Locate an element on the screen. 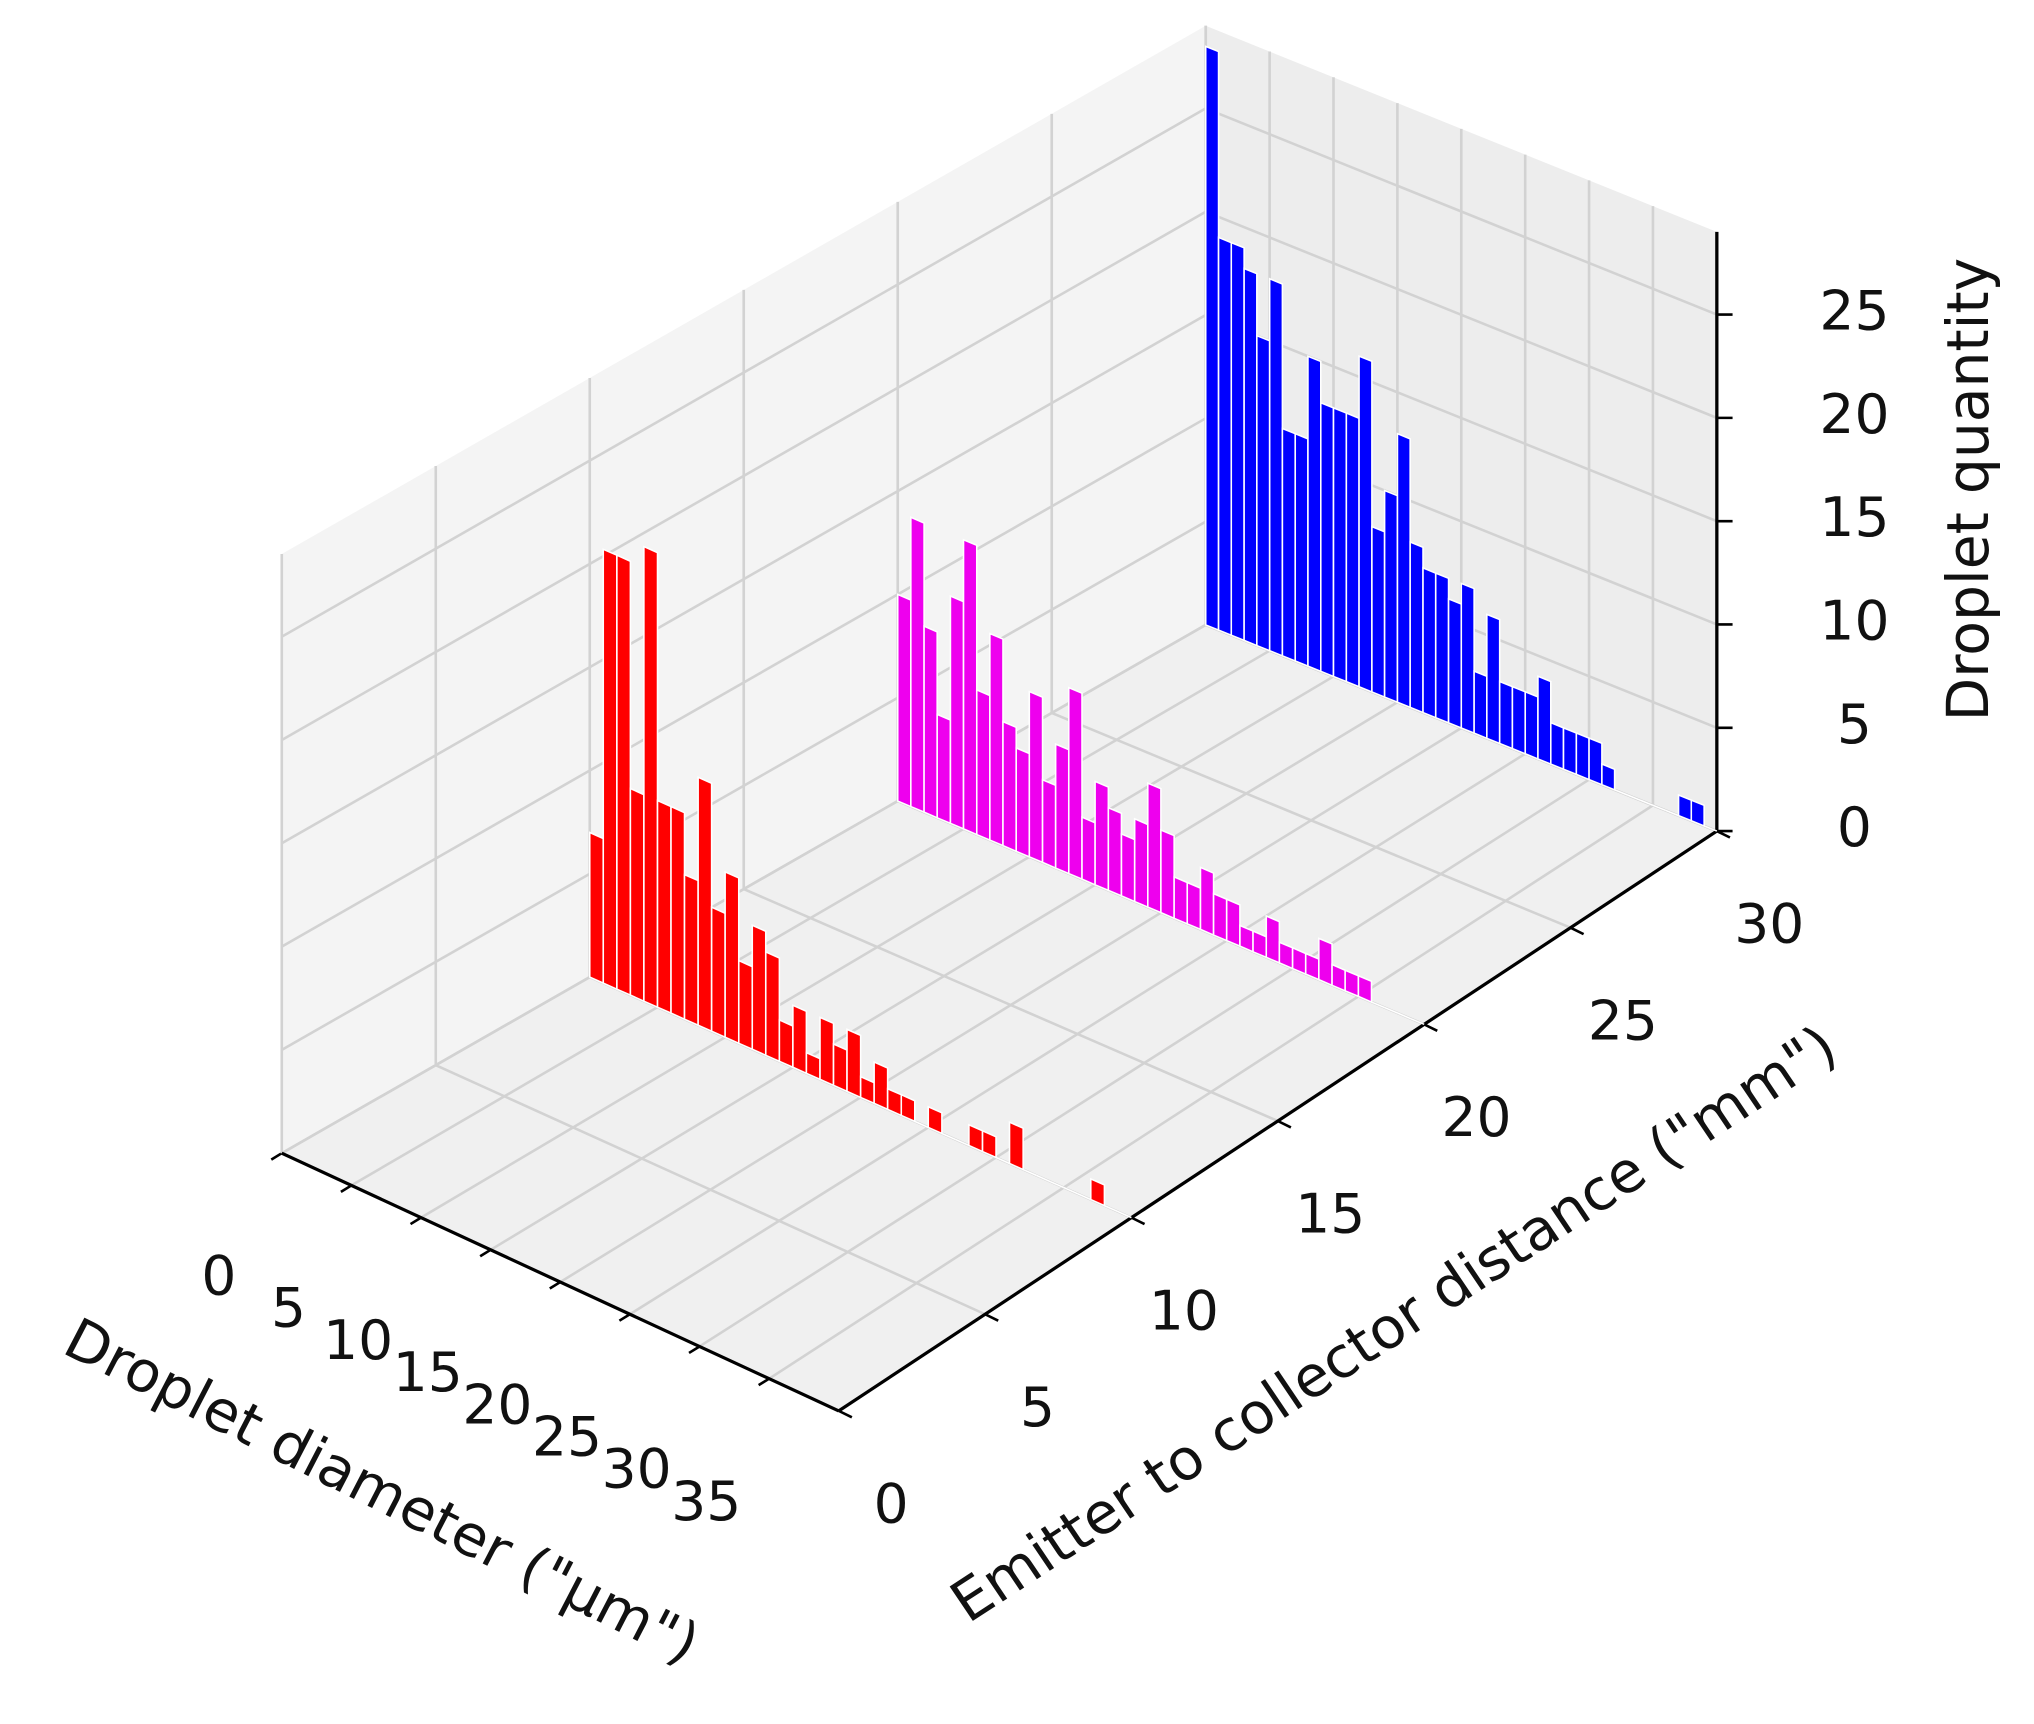 Image resolution: width=2034 pixels, height=1724 pixels. y-axis-line is located at coordinates (1277, 1121).